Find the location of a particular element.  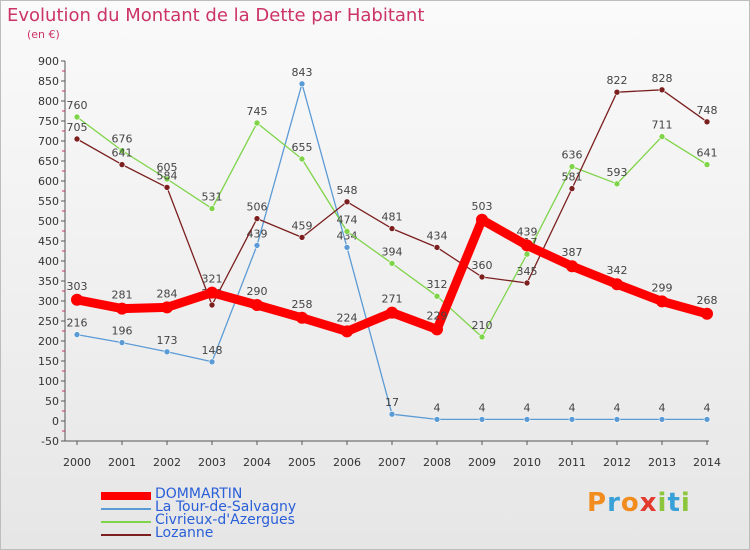

data-label: 655 is located at coordinates (302, 147).